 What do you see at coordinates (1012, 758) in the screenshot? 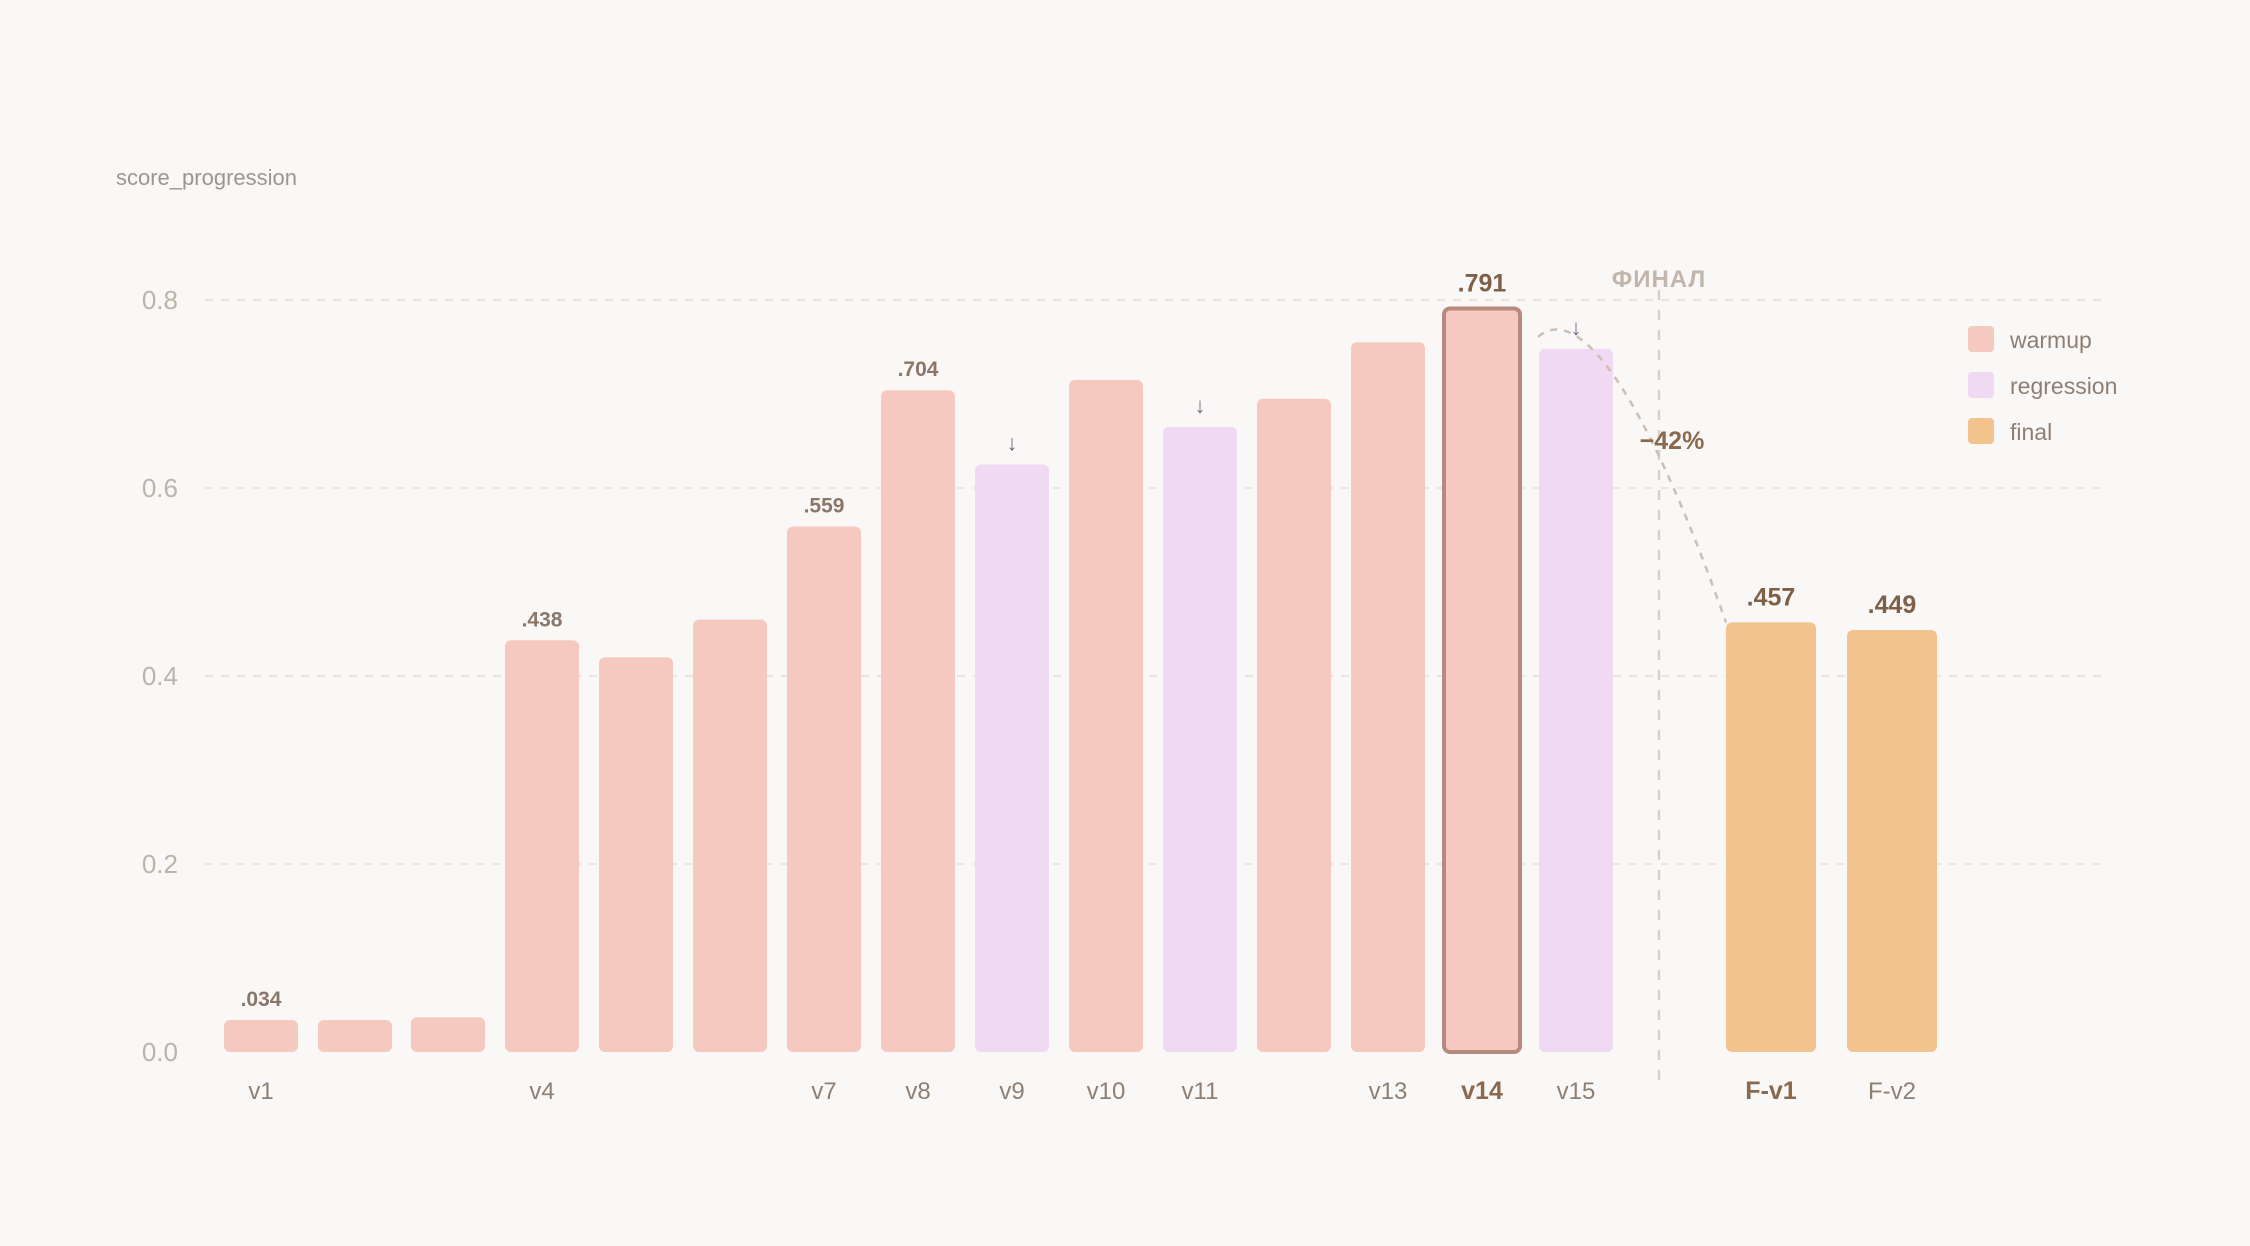
I see `bar-v9` at bounding box center [1012, 758].